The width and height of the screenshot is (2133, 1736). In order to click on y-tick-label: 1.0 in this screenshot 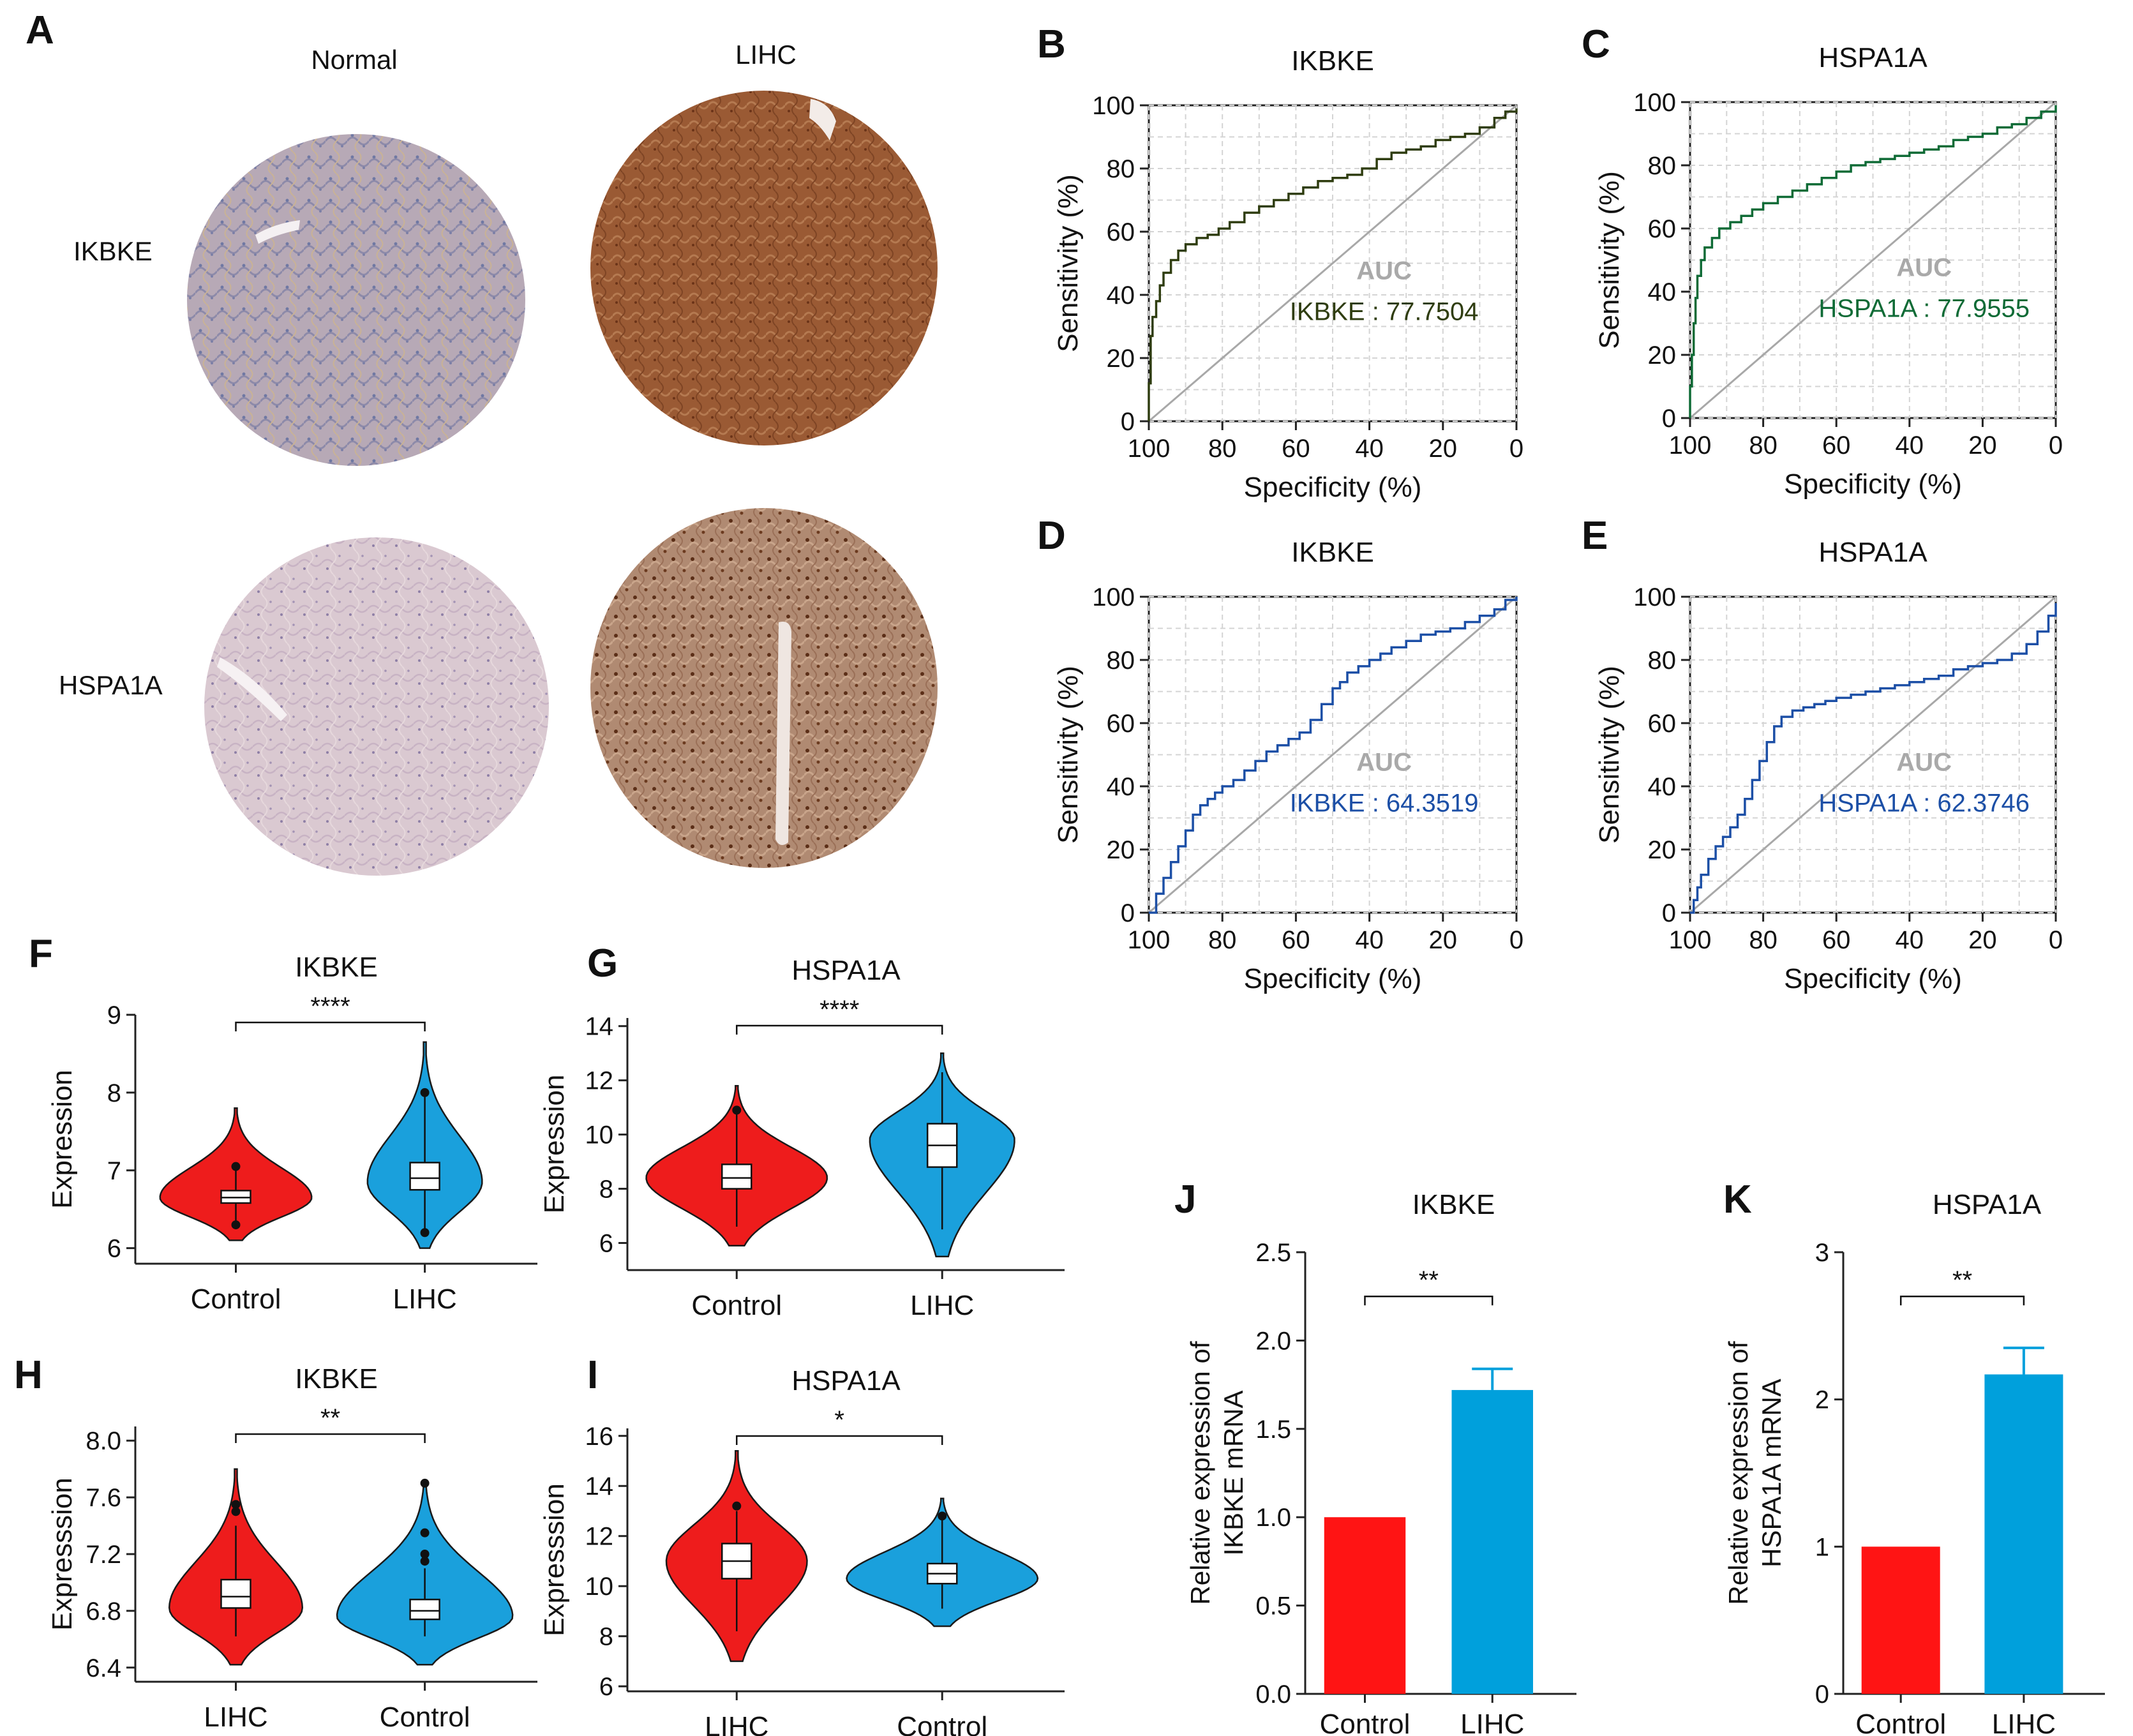, I will do `click(1273, 1518)`.